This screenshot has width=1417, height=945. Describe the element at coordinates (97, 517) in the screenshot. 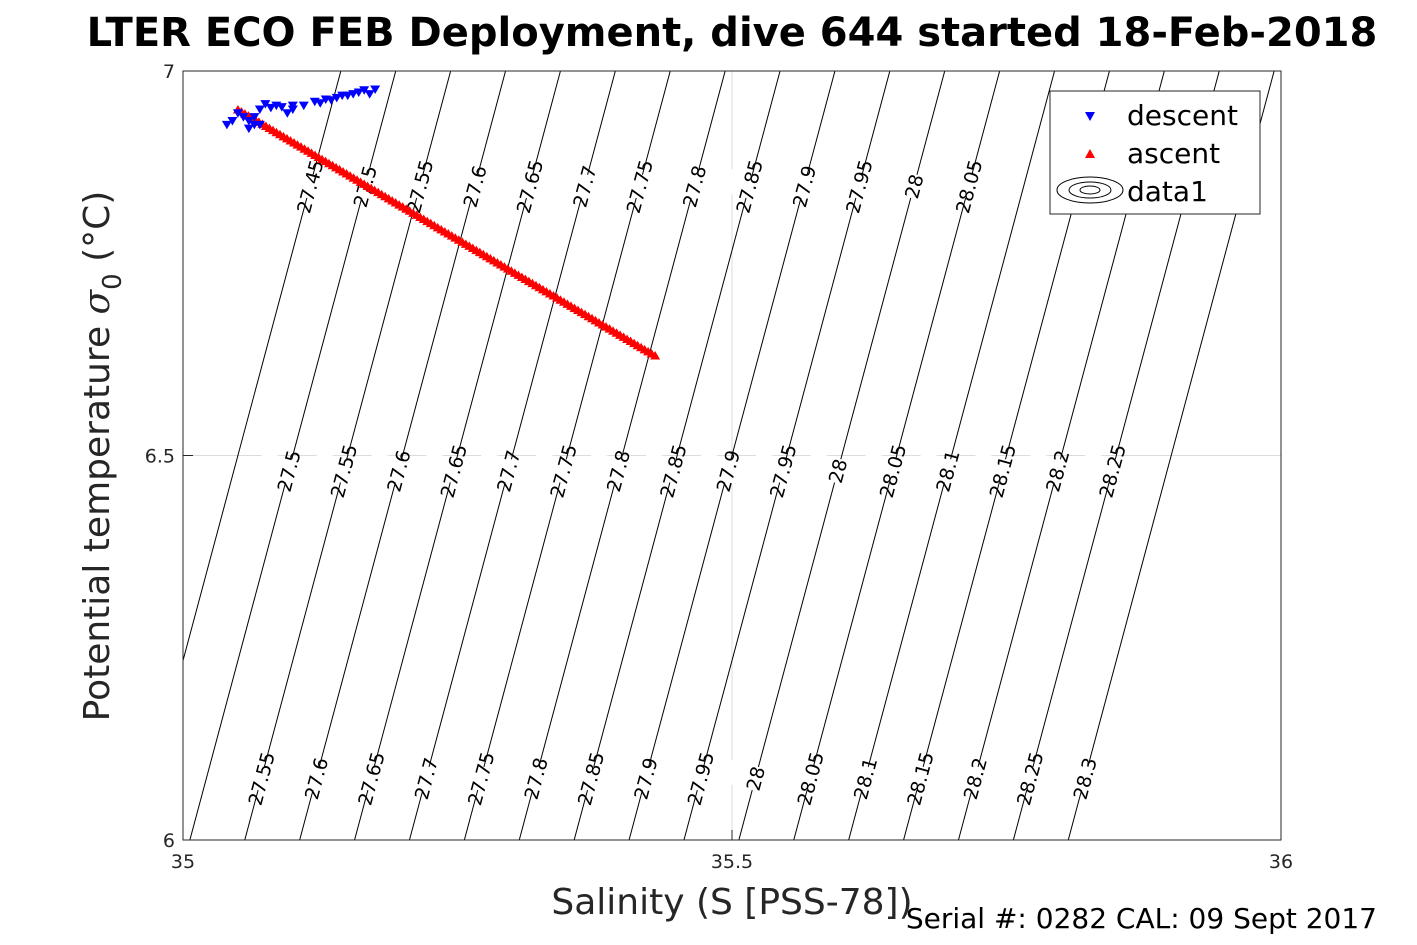

I see `y-axis-label-text: Potential temperature` at that location.